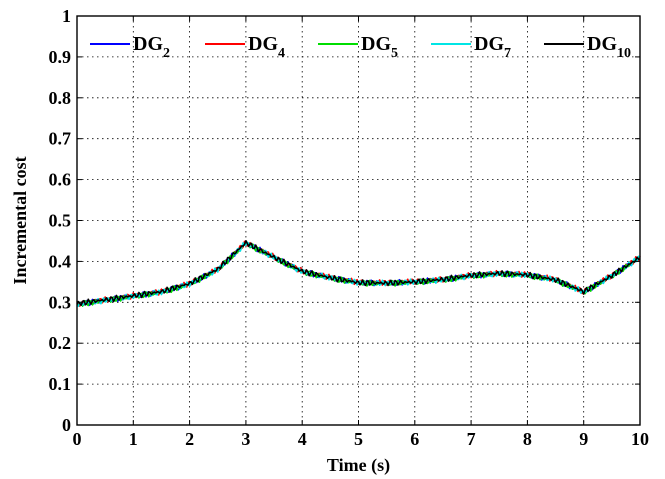 The image size is (665, 479). Describe the element at coordinates (60, 180) in the screenshot. I see `y-tick-label: 0.6` at that location.